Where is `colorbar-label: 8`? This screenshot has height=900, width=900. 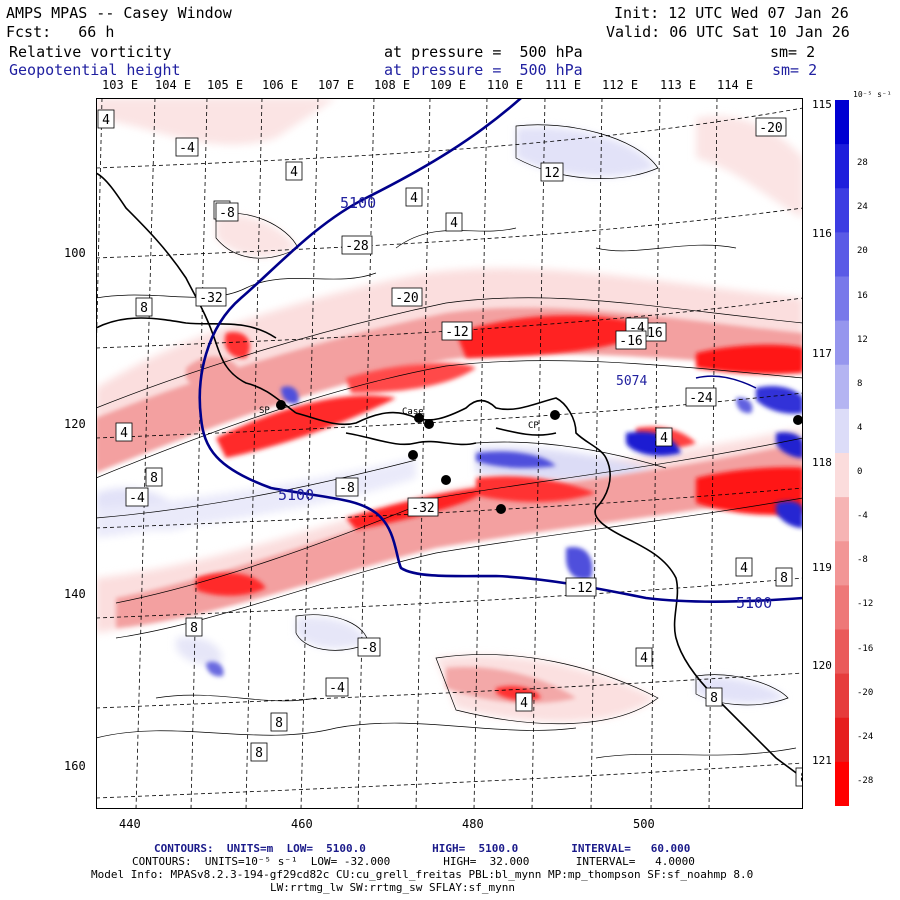
colorbar-label: 8 is located at coordinates (860, 383).